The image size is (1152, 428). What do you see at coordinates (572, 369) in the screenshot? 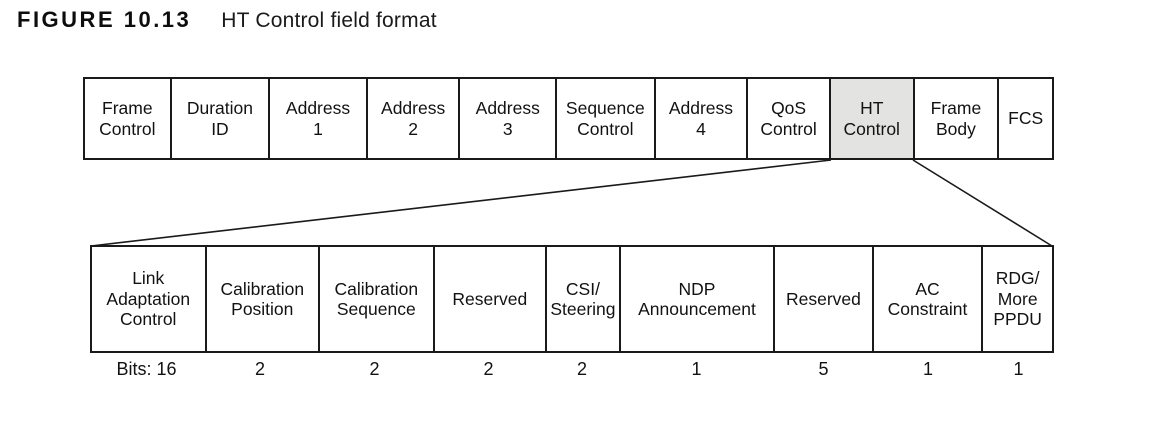
I see `bit-width-row: Bits: 16 2 2 2 2 1 5 1 1` at bounding box center [572, 369].